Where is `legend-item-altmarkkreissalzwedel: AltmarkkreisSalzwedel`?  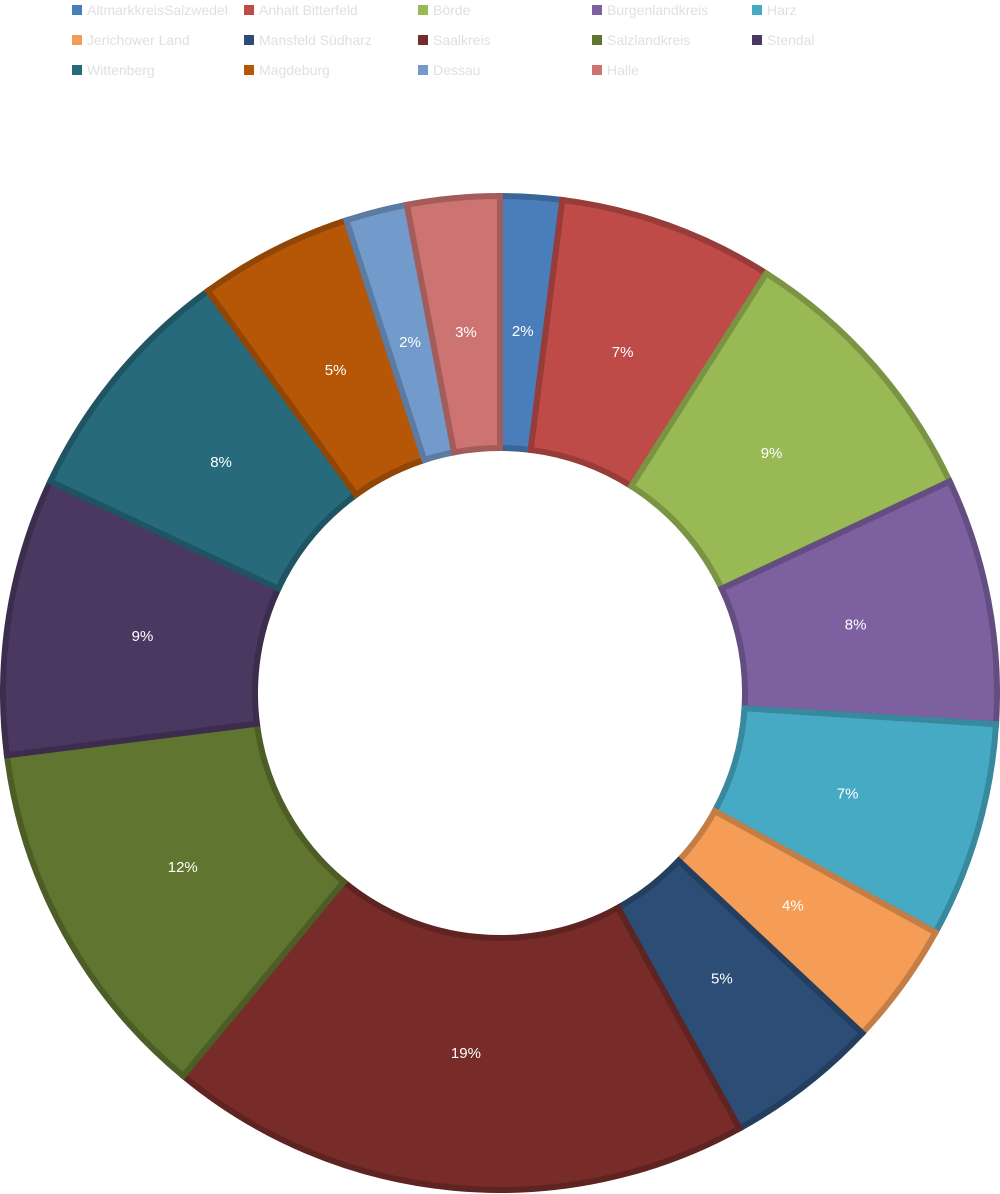 legend-item-altmarkkreissalzwedel: AltmarkkreisSalzwedel is located at coordinates (150, 10).